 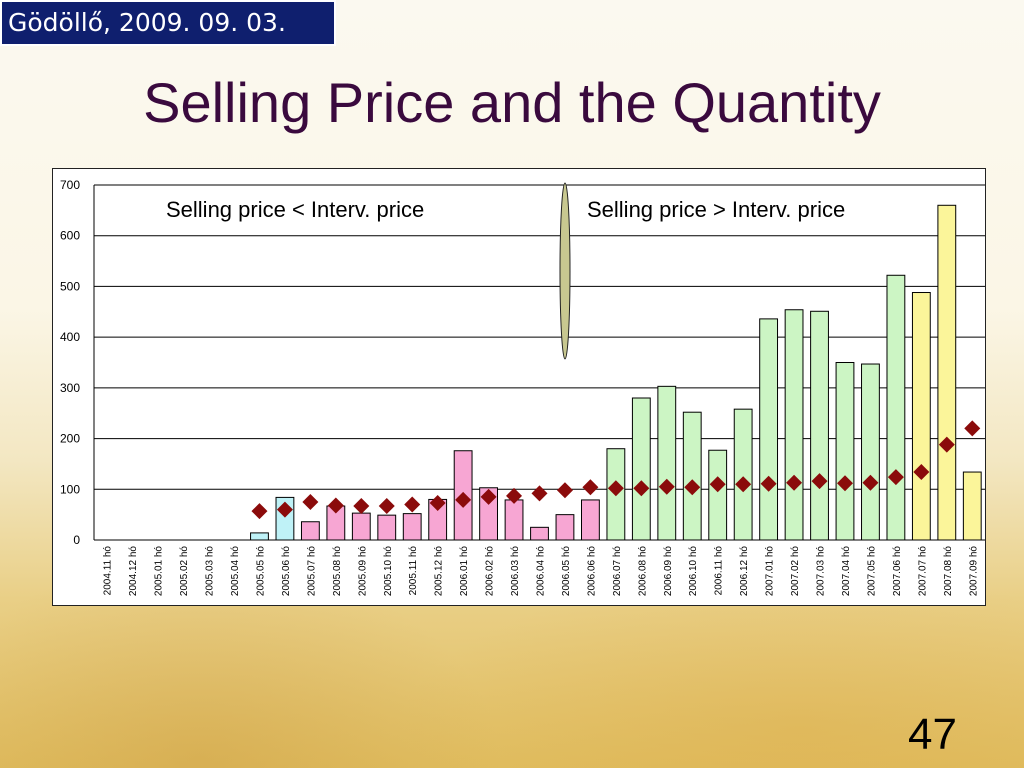 What do you see at coordinates (108, 571) in the screenshot?
I see `x-tick-label: 2004.11 hó` at bounding box center [108, 571].